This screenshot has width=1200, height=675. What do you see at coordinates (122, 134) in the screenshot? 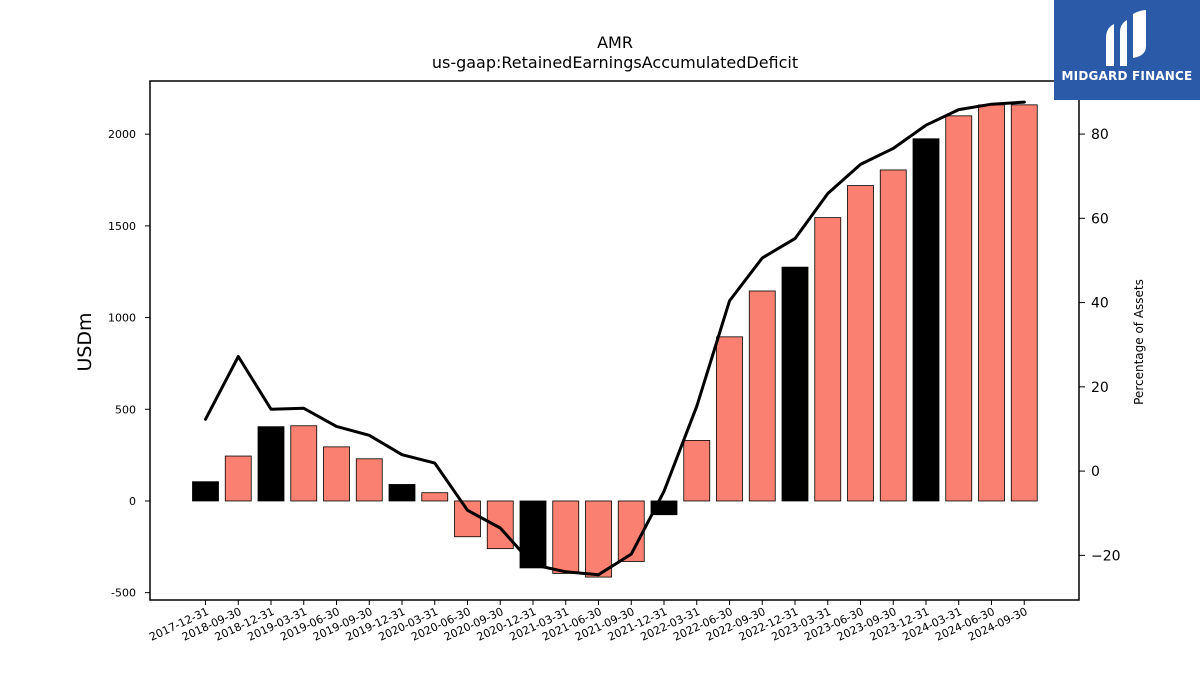
I see `y-left-tick-label: 2000` at bounding box center [122, 134].